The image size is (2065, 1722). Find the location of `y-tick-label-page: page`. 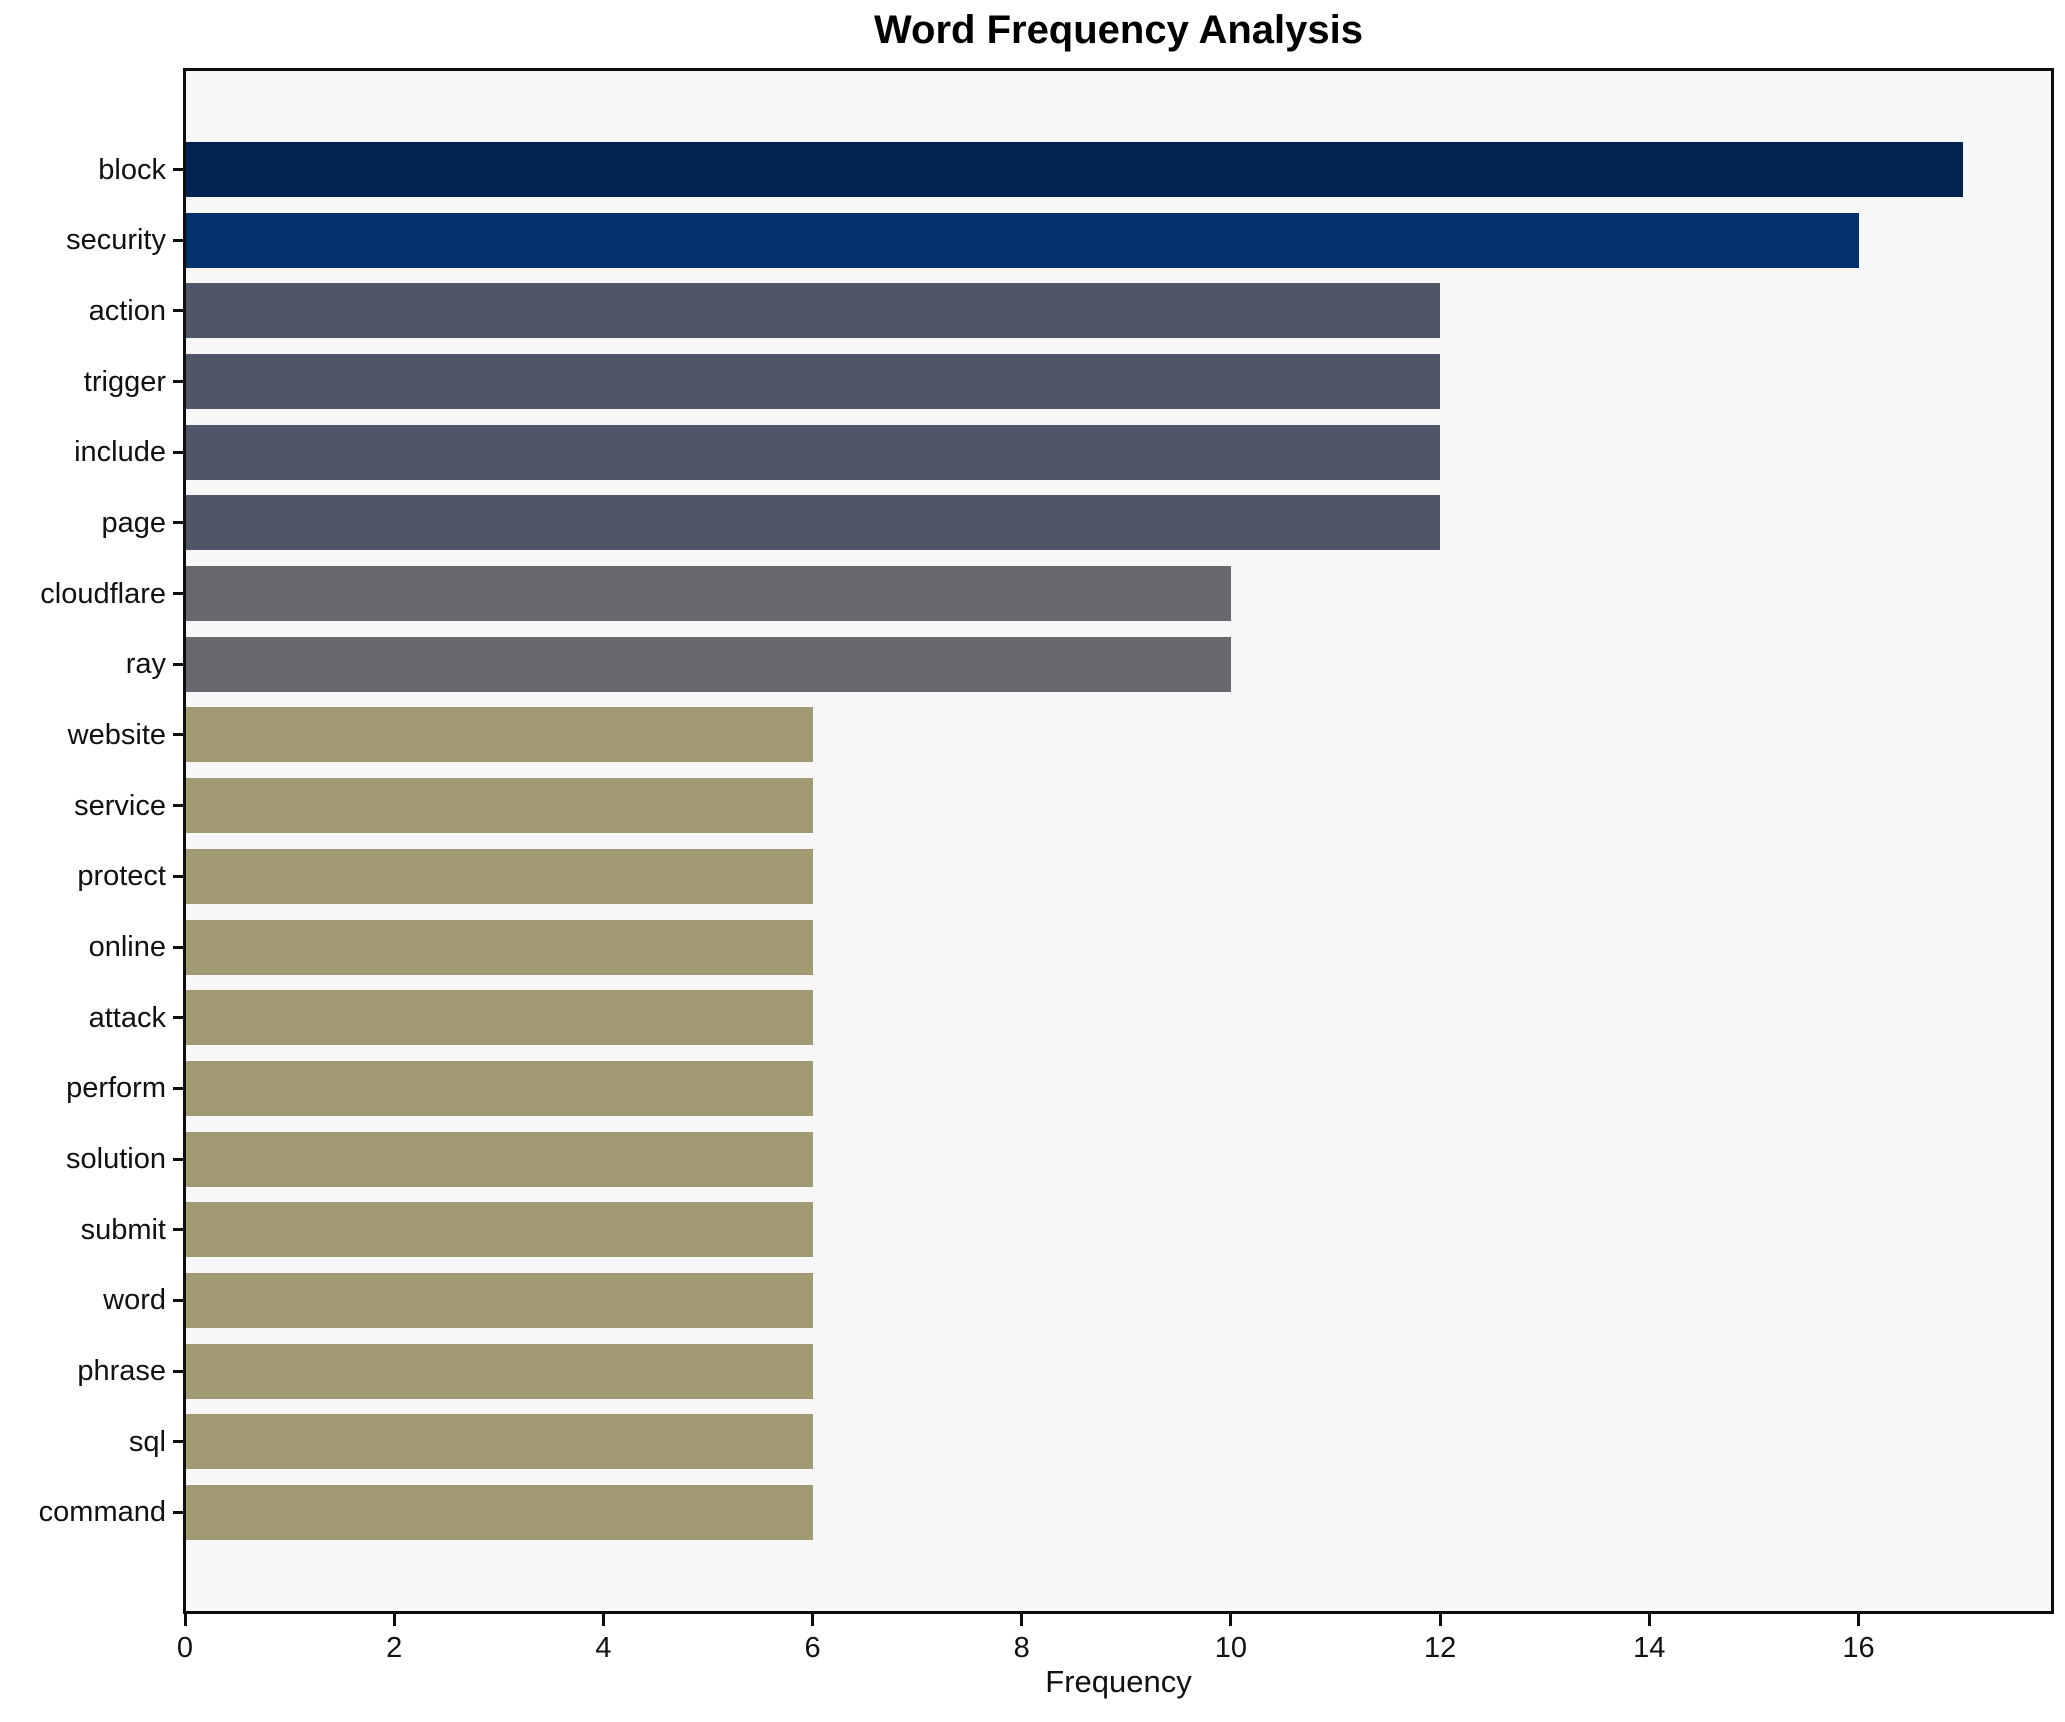

y-tick-label-page: page is located at coordinates (133, 522).